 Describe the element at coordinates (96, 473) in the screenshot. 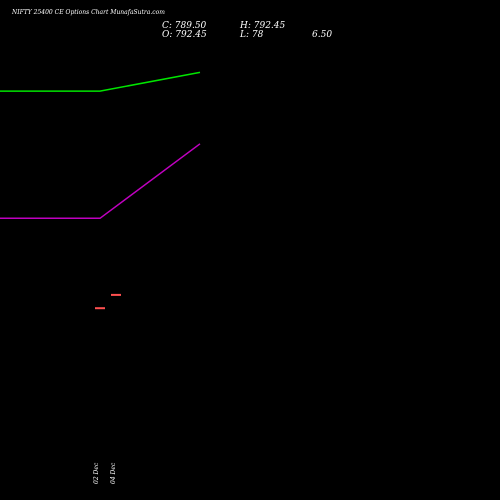

I see `x-tick-label: 02 Dec` at that location.